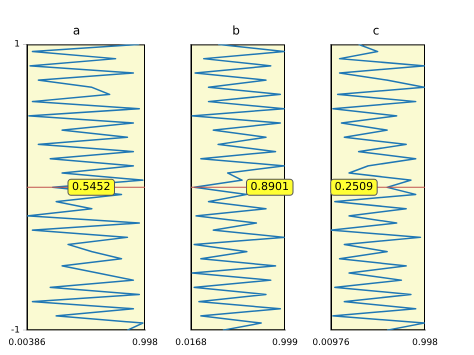 Image resolution: width=474 pixels, height=355 pixels. Describe the element at coordinates (270, 187) in the screenshot. I see `annotation: 0.8901` at that location.